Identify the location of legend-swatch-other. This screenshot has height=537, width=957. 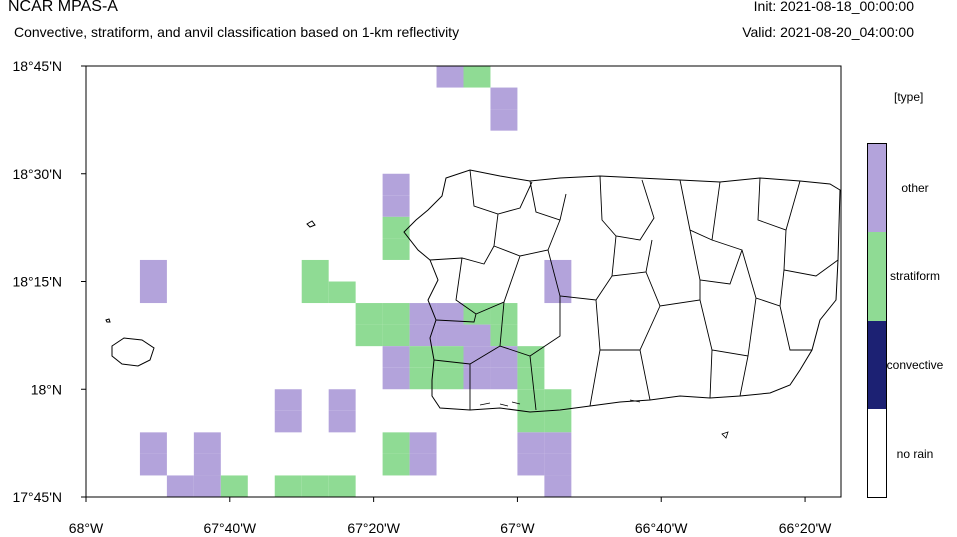
(877, 187).